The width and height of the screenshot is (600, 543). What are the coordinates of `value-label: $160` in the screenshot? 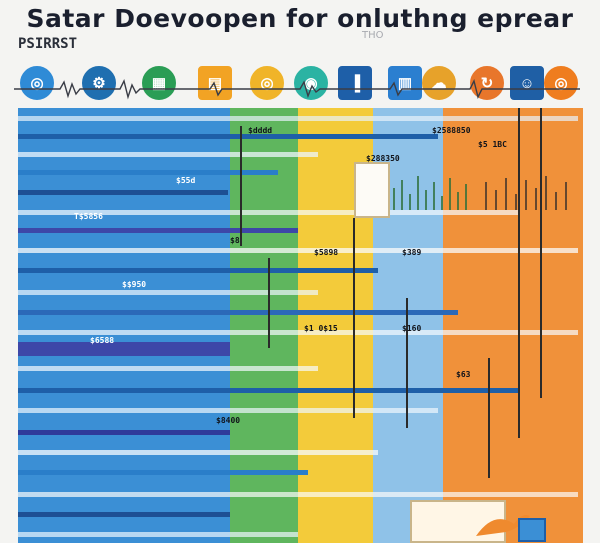 It's located at (412, 328).